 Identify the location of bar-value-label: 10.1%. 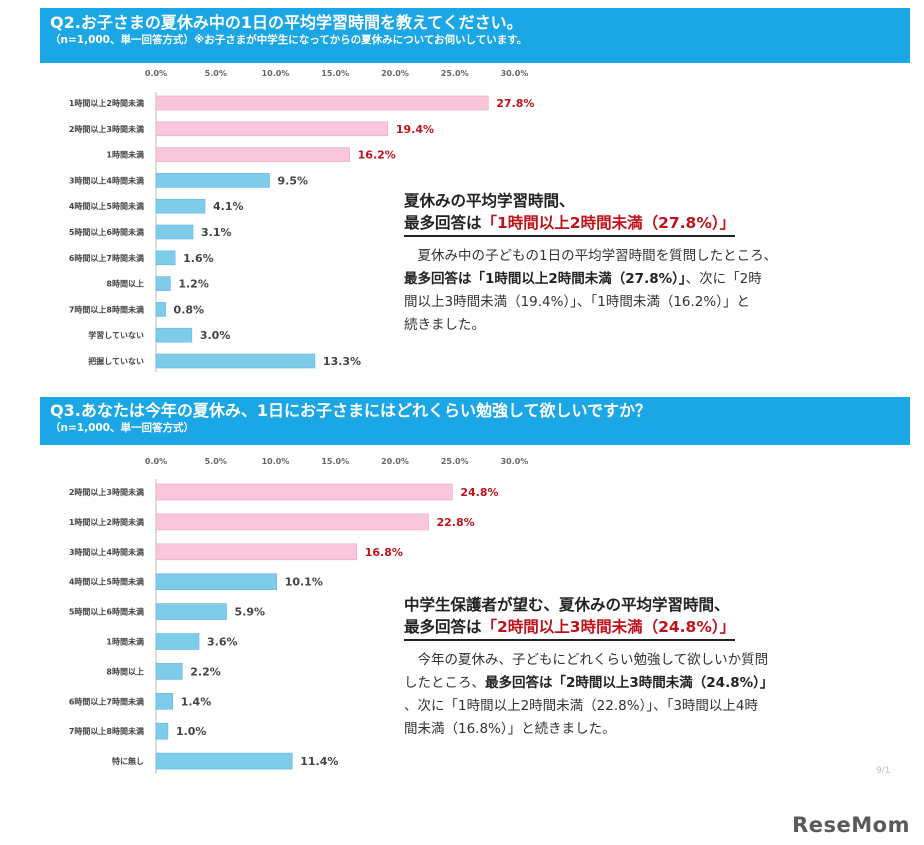
(304, 582).